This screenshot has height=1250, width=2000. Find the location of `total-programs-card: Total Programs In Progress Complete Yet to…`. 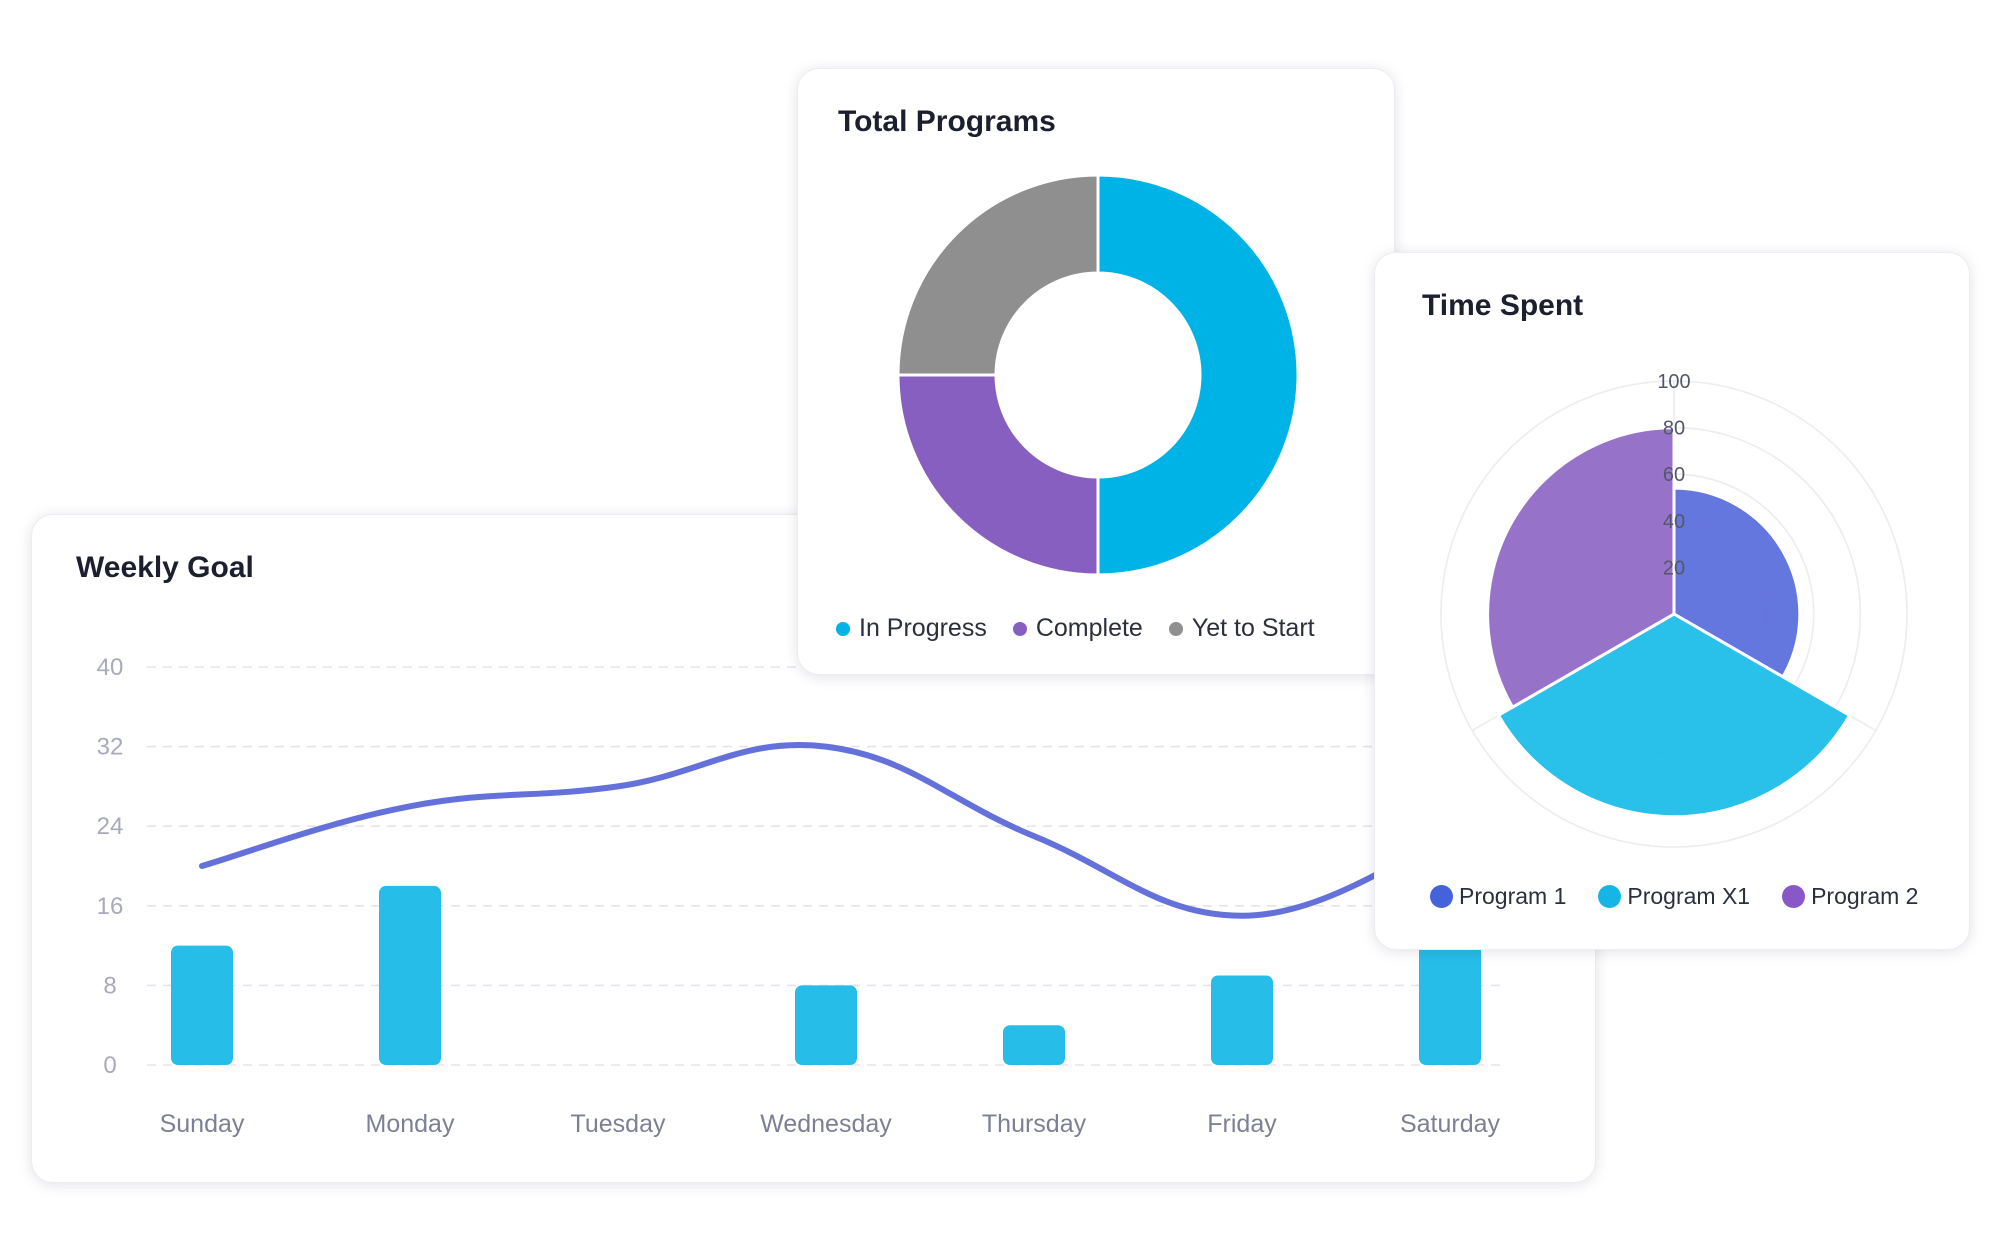

total-programs-card: Total Programs In Progress Complete Yet to… is located at coordinates (1096, 371).